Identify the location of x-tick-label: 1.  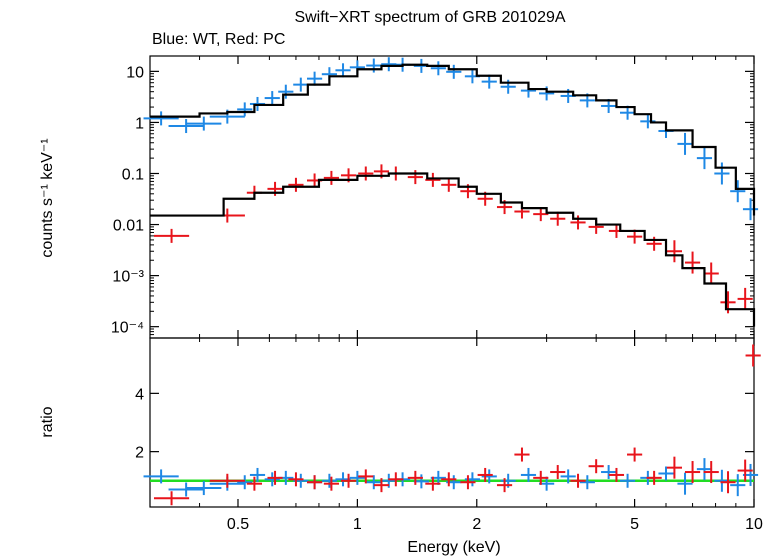
(357, 524).